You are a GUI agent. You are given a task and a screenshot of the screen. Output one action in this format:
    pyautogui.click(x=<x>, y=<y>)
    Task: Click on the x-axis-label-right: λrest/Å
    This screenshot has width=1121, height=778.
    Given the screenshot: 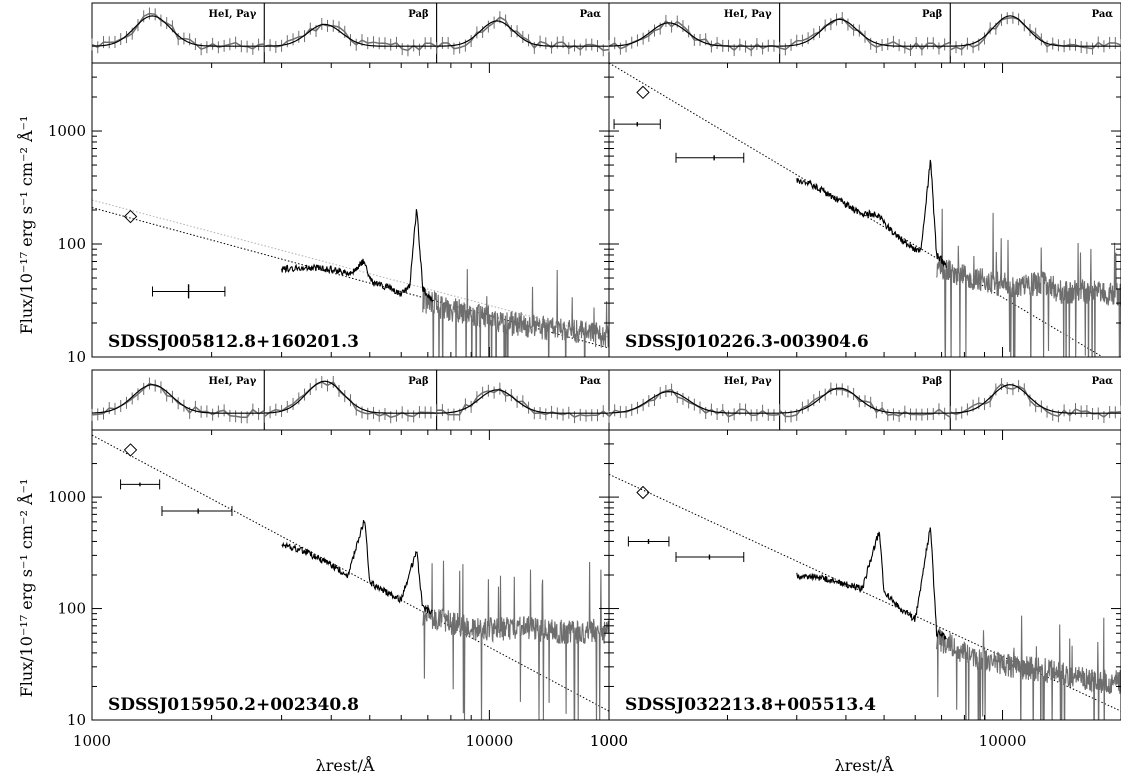 What is the action you would take?
    pyautogui.click(x=864, y=765)
    